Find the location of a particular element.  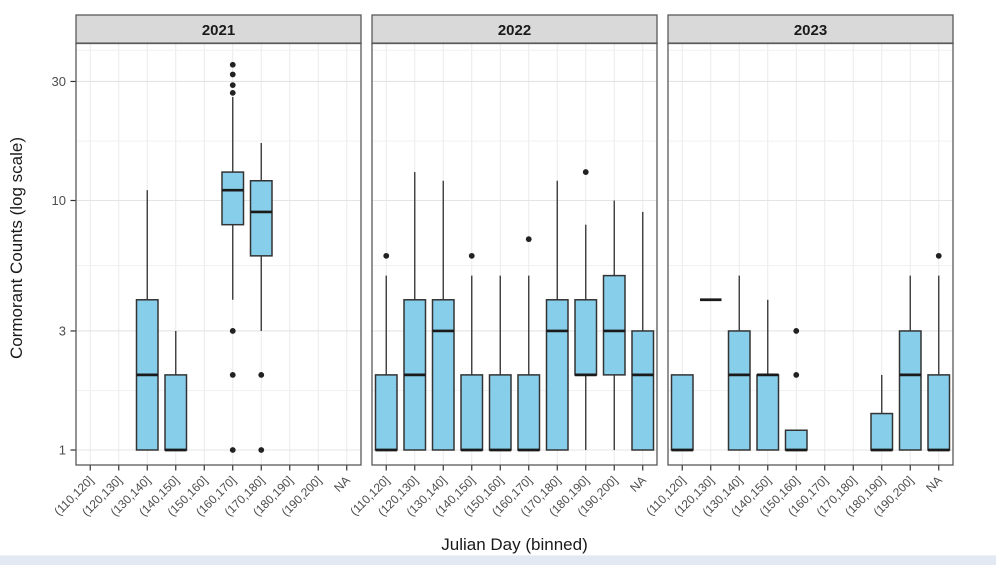

facet-label: 2021 is located at coordinates (218, 30).